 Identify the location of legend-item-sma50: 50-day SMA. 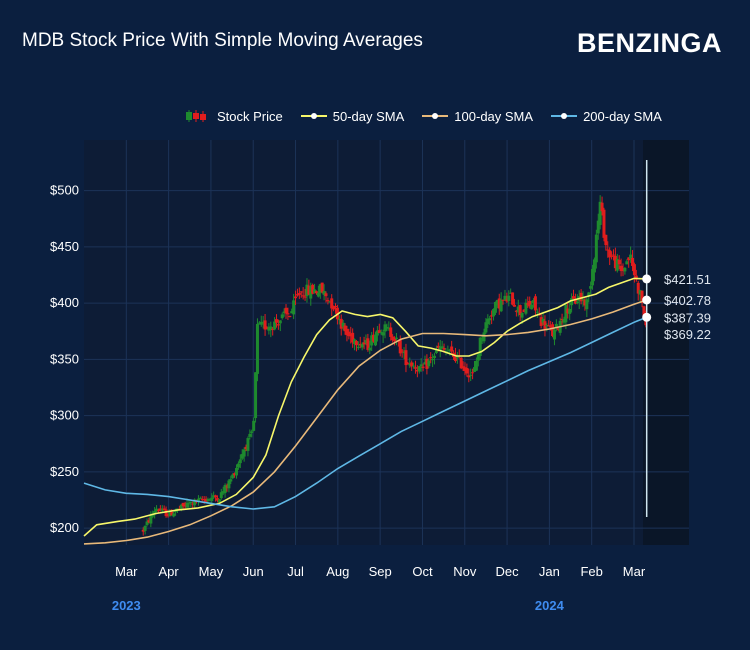
(352, 116).